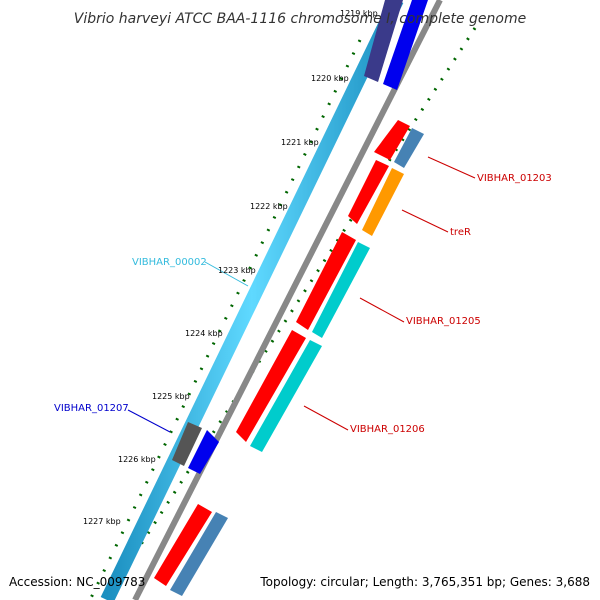 This screenshot has width=600, height=600. What do you see at coordinates (387, 429) in the screenshot?
I see `label-vibhar-01206: VIBHAR_01206` at bounding box center [387, 429].